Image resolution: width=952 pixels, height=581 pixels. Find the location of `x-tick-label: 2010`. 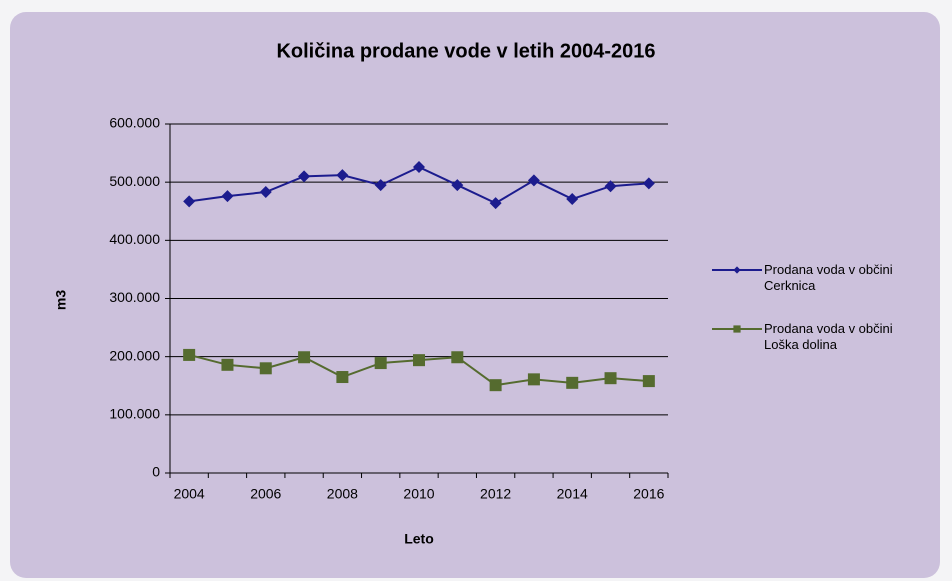

x-tick-label: 2010 is located at coordinates (418, 494).